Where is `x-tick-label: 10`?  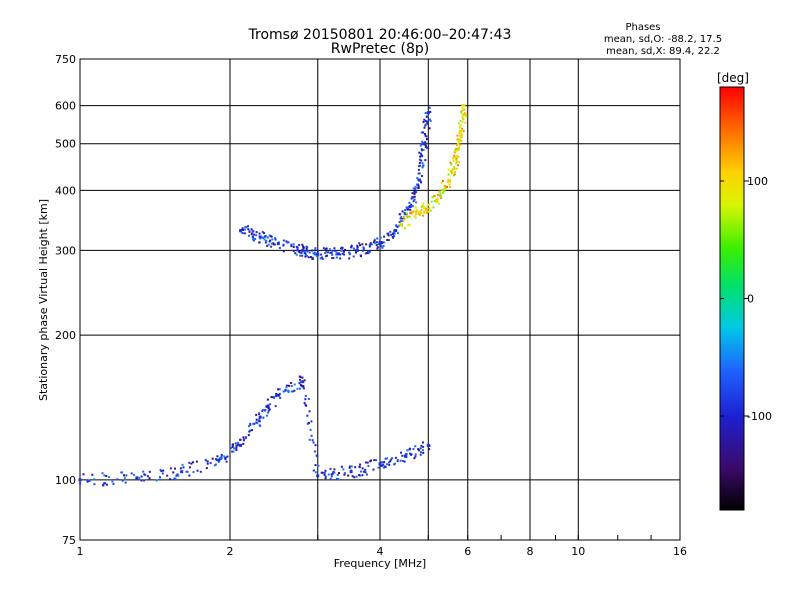
x-tick-label: 10 is located at coordinates (578, 551).